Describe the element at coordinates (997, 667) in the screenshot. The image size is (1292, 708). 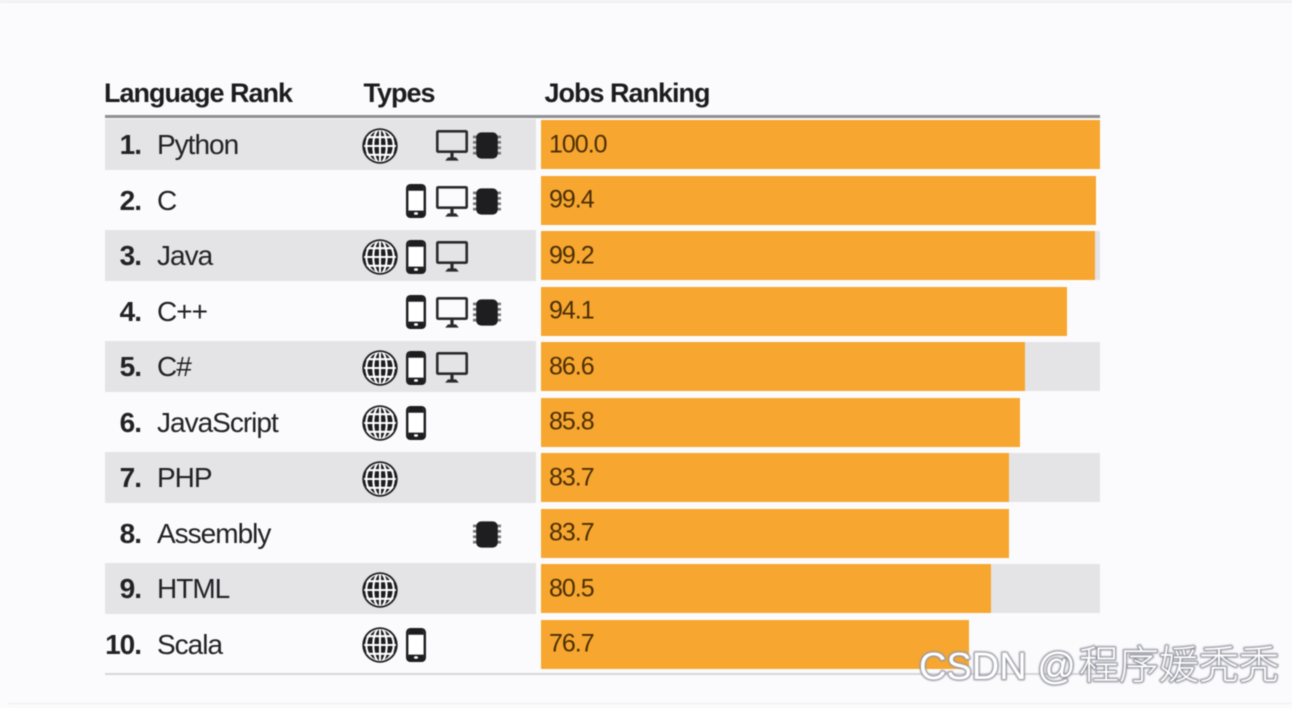
I see `svg-text: CSDN @` at that location.